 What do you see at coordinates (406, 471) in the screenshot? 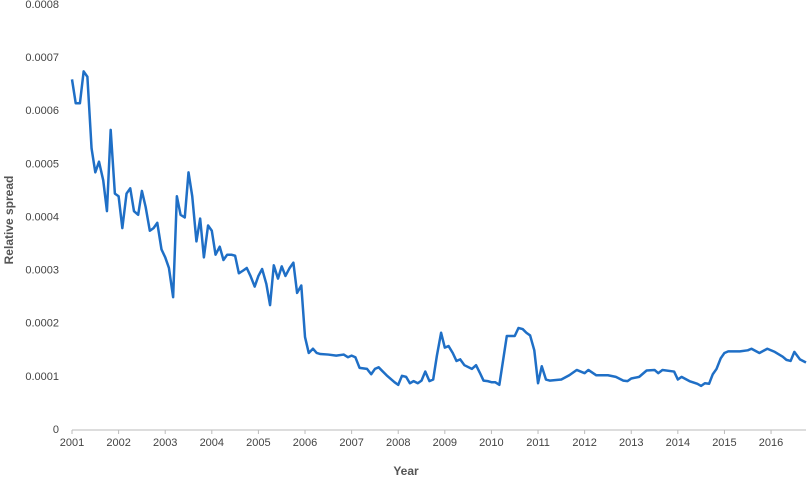
I see `x-axis-label: Year` at bounding box center [406, 471].